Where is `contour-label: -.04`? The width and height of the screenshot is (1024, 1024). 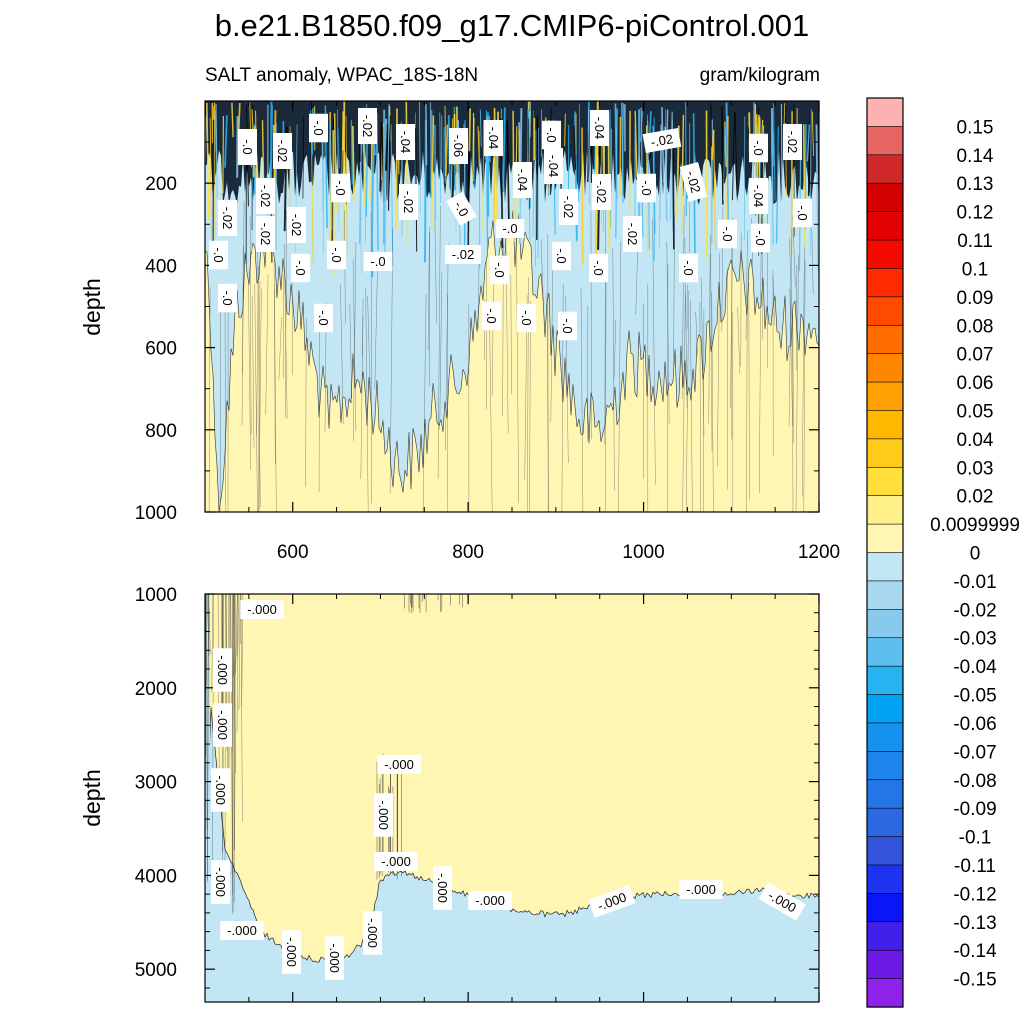 contour-label: -.04 is located at coordinates (405, 142).